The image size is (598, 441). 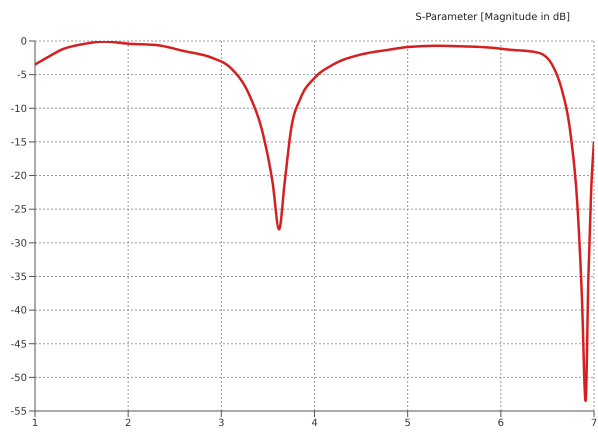 What do you see at coordinates (221, 424) in the screenshot?
I see `x-tick-label: 3` at bounding box center [221, 424].